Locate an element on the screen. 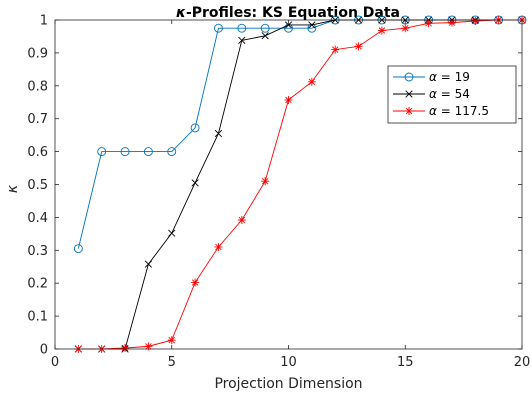 This screenshot has height=398, width=531. legend-label: α = 54 is located at coordinates (449, 94).